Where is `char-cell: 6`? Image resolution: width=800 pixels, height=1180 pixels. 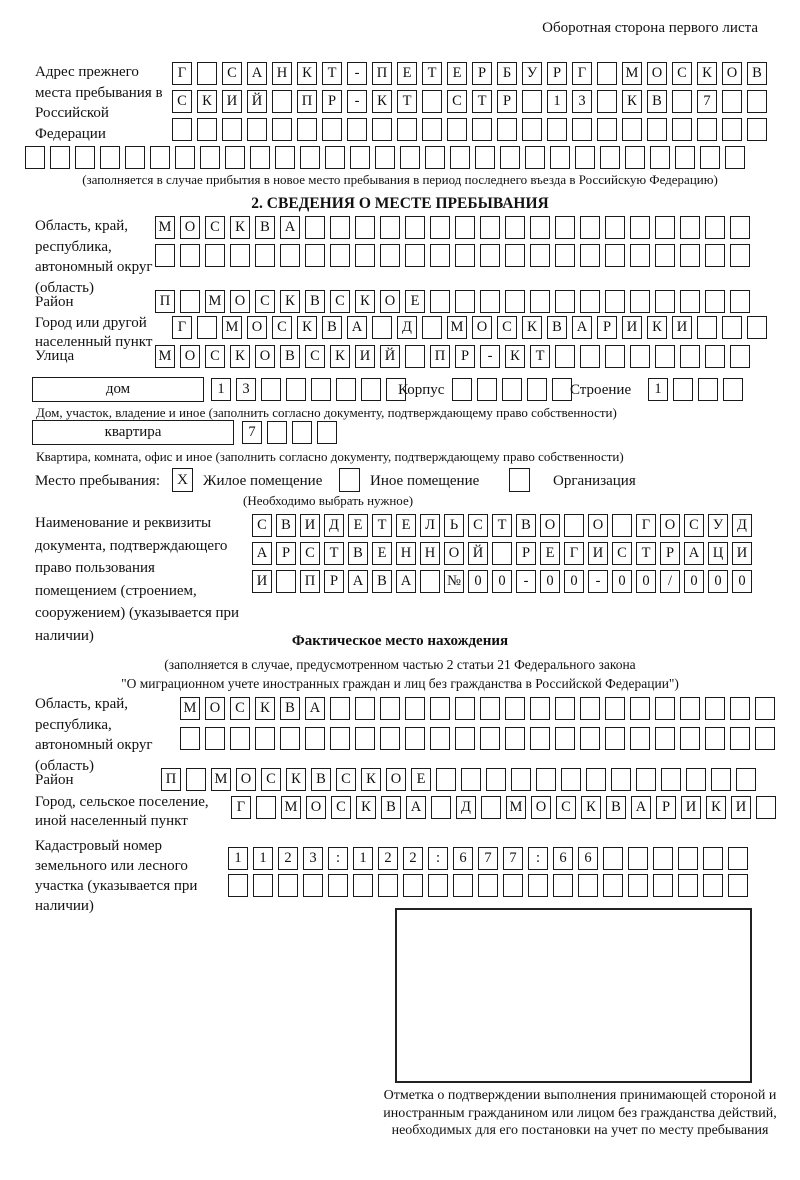 char-cell: 6 is located at coordinates (563, 858).